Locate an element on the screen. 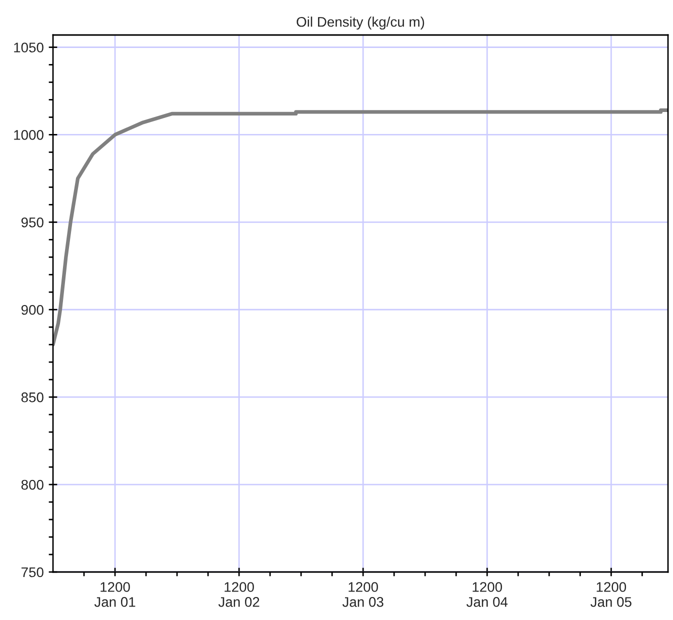 The image size is (673, 620). x-tick-label: 1200 Jan 01 is located at coordinates (115, 594).